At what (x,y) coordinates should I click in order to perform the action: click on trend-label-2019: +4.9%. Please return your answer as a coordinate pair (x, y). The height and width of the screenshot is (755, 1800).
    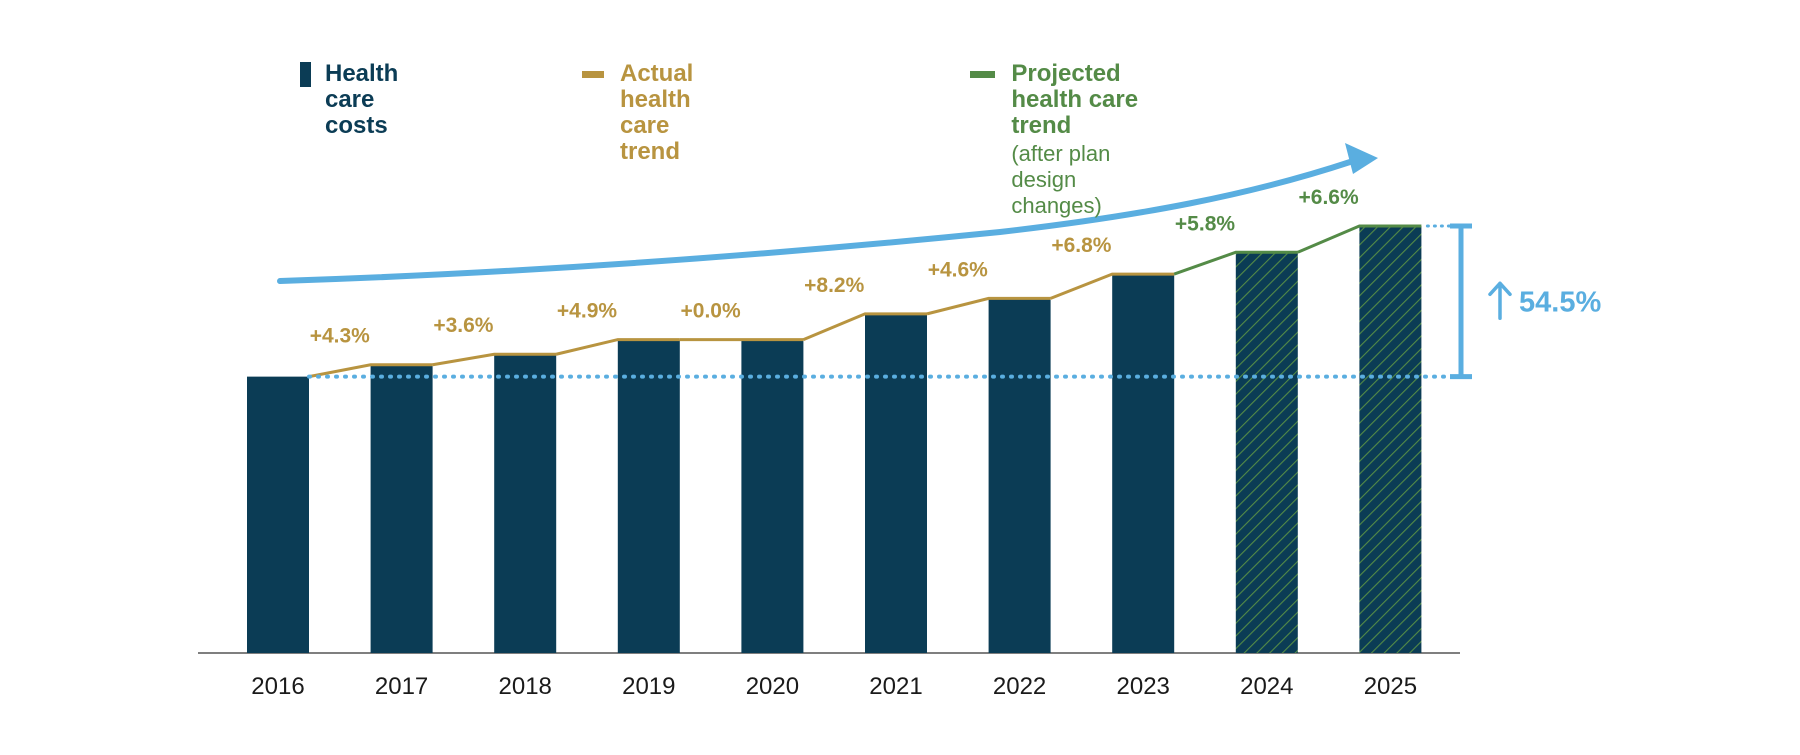
    Looking at the image, I should click on (587, 311).